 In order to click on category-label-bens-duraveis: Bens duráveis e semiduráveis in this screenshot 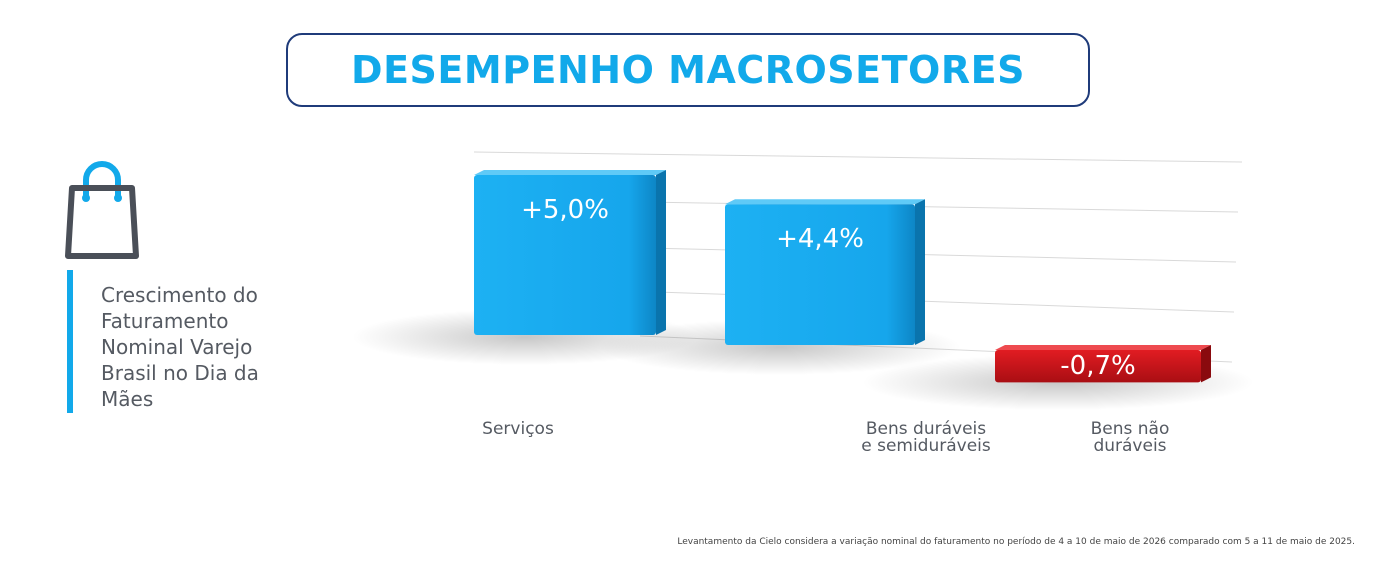, I will do `click(926, 437)`.